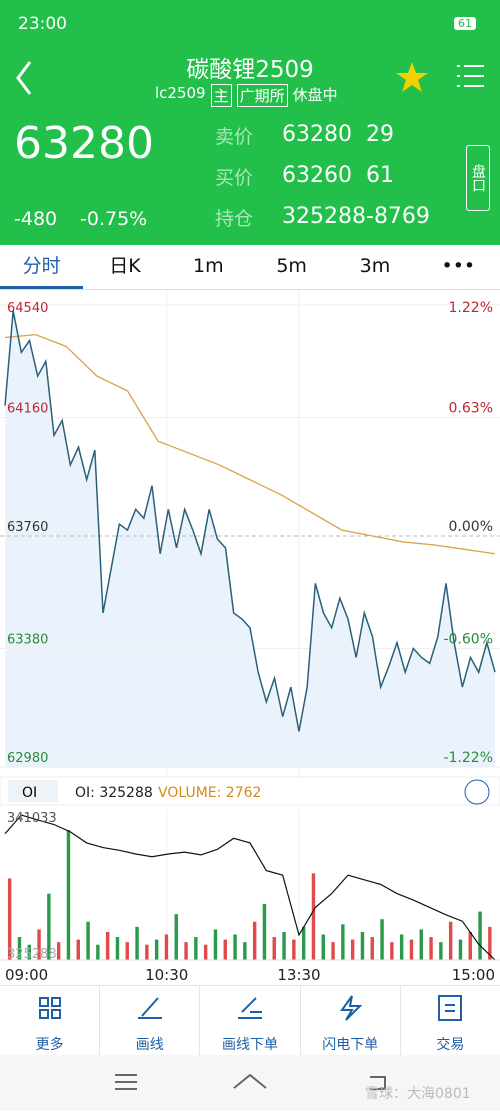  What do you see at coordinates (27, 308) in the screenshot?
I see `y-tick-label: 64540` at bounding box center [27, 308].